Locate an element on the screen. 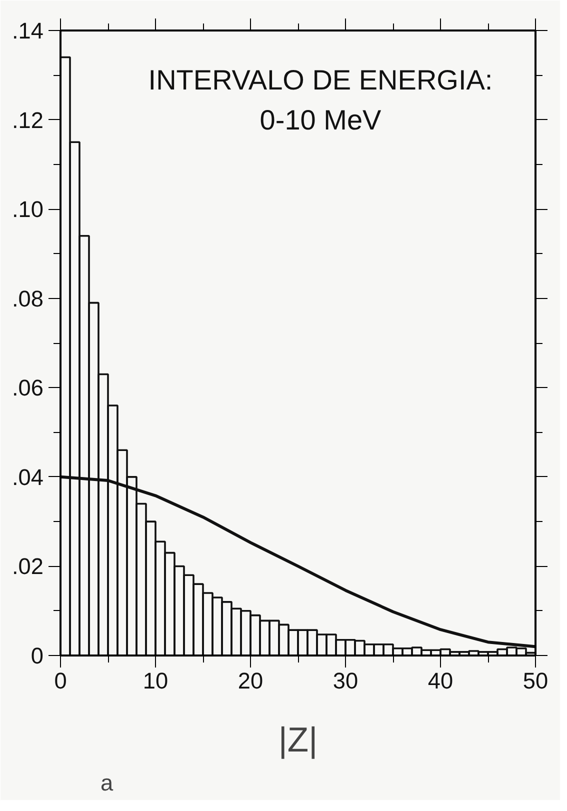  annotation: INTERVALO DE ENERGIA: is located at coordinates (320, 80).